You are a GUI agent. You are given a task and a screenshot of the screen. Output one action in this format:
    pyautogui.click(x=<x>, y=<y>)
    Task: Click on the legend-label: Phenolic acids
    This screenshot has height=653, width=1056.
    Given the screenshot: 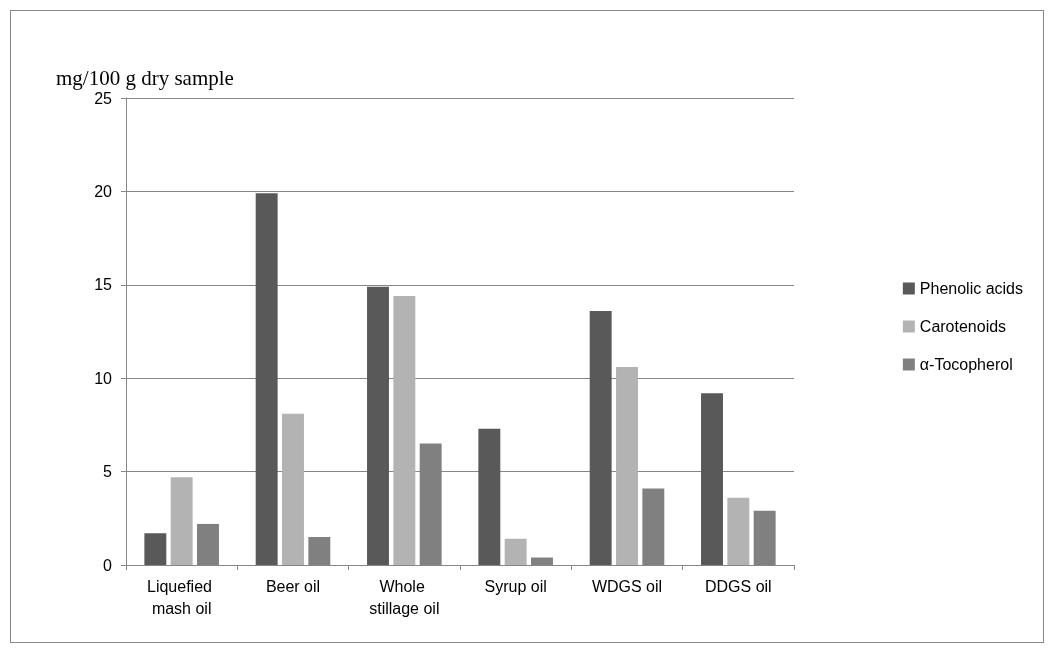 What is the action you would take?
    pyautogui.click(x=971, y=288)
    